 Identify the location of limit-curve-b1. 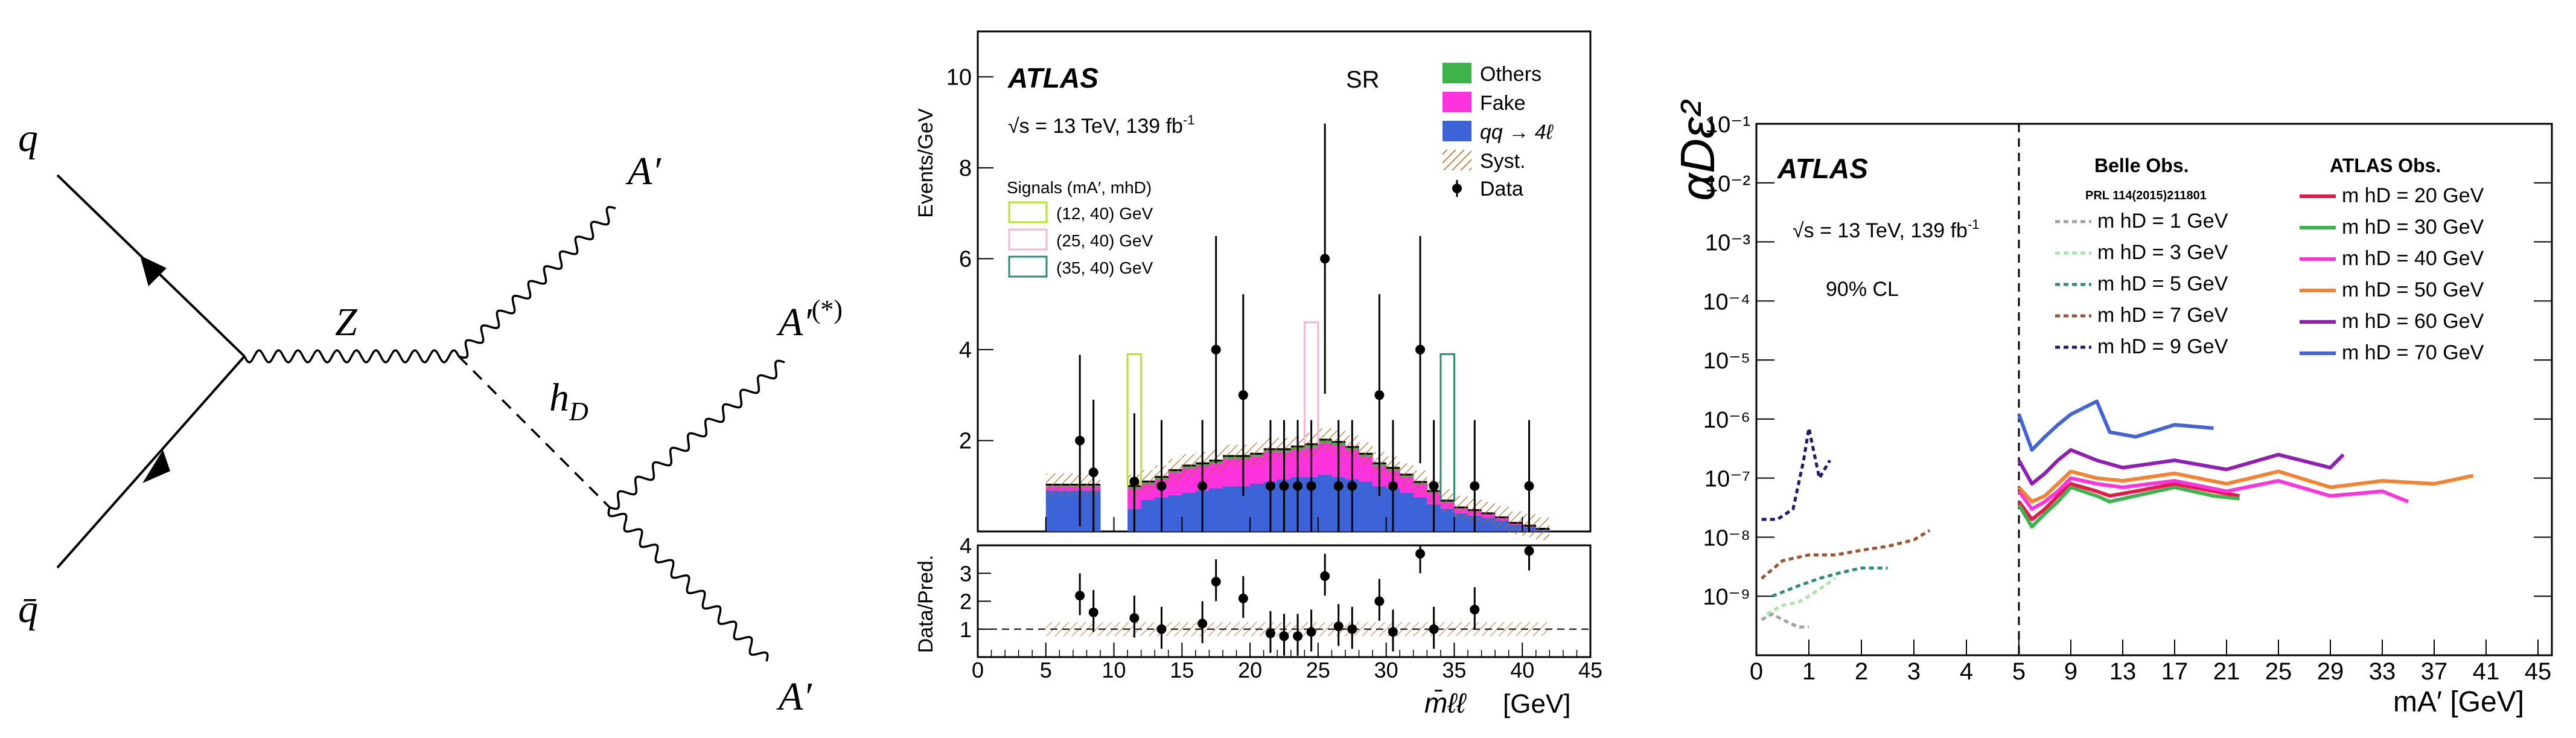
(1785, 620).